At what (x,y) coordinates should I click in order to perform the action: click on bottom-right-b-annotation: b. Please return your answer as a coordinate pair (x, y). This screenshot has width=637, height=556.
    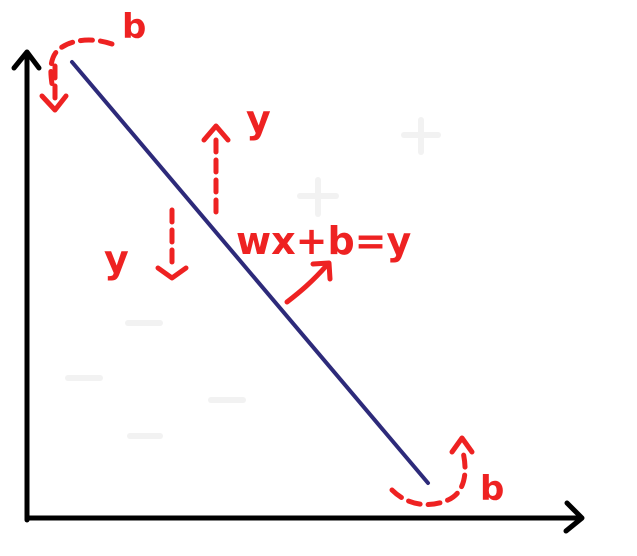
    Looking at the image, I should click on (446, 472).